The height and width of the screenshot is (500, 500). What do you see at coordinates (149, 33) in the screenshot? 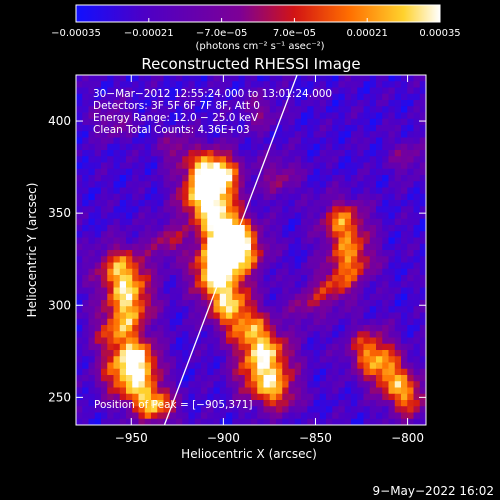
I see `colorbar-tick-label: −0.00021` at bounding box center [149, 33].